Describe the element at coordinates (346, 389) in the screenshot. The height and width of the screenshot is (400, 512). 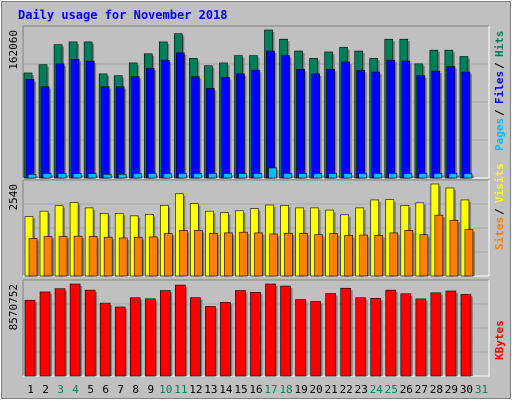
I see `x-tick-label-22: 22` at that location.